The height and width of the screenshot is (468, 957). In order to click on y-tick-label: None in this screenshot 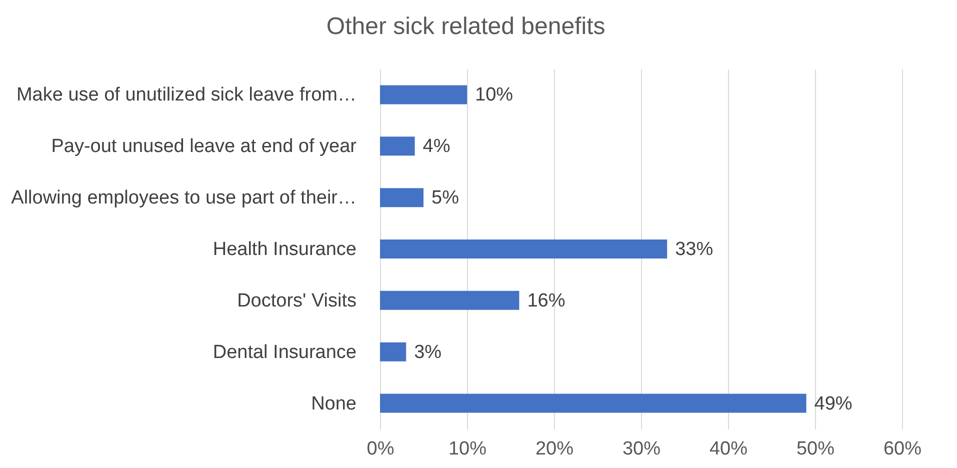, I will do `click(333, 403)`.